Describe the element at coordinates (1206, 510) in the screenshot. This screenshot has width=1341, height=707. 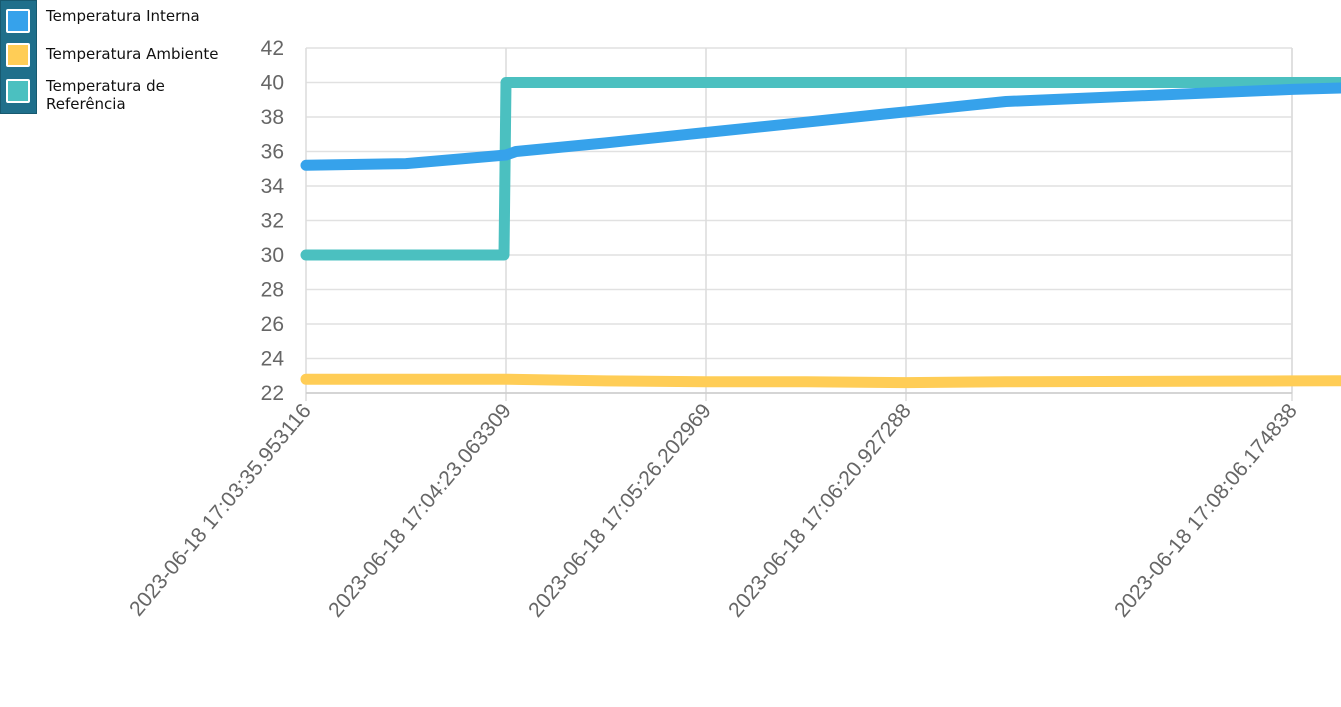
I see `x-tick-label: 2023-06-18 17:08:06.174838` at that location.